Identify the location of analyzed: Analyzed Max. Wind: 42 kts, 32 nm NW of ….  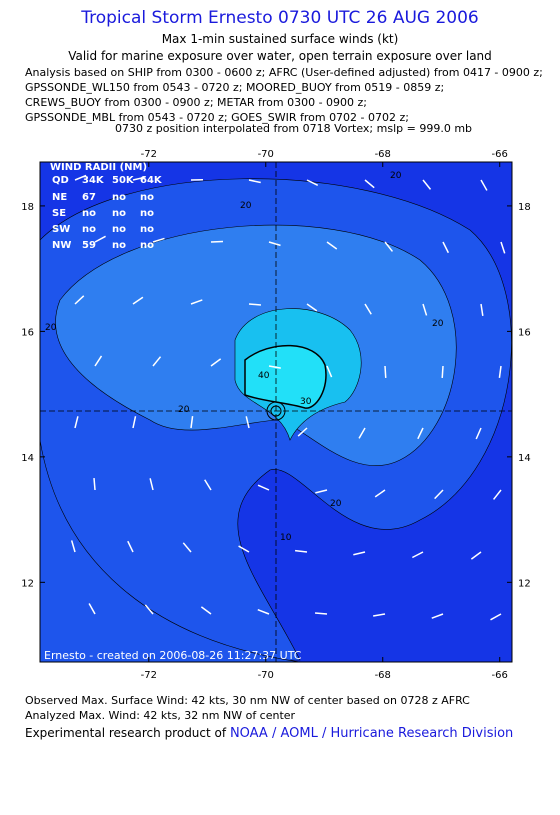
(160, 715).